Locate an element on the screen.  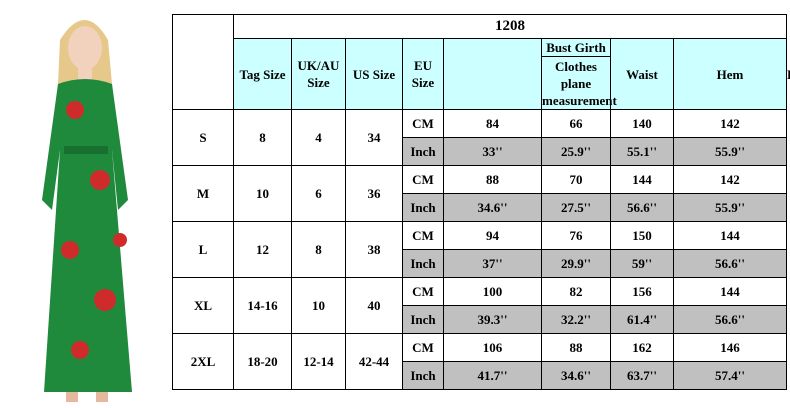
cm-cell: 106 is located at coordinates (492, 347).